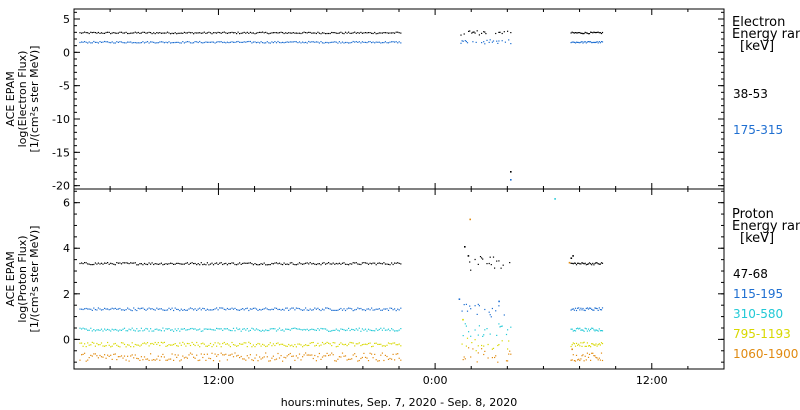 This screenshot has width=800, height=410. What do you see at coordinates (758, 130) in the screenshot?
I see `channel-label-175-315: 175-315` at bounding box center [758, 130].